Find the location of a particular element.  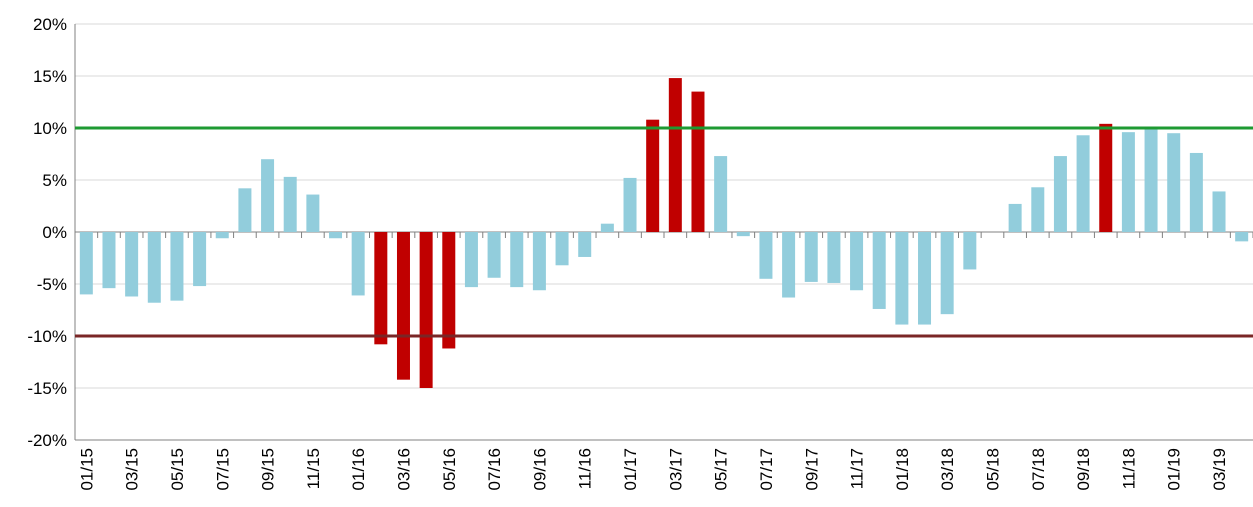

x-tick-label: 03/18 is located at coordinates (947, 469).